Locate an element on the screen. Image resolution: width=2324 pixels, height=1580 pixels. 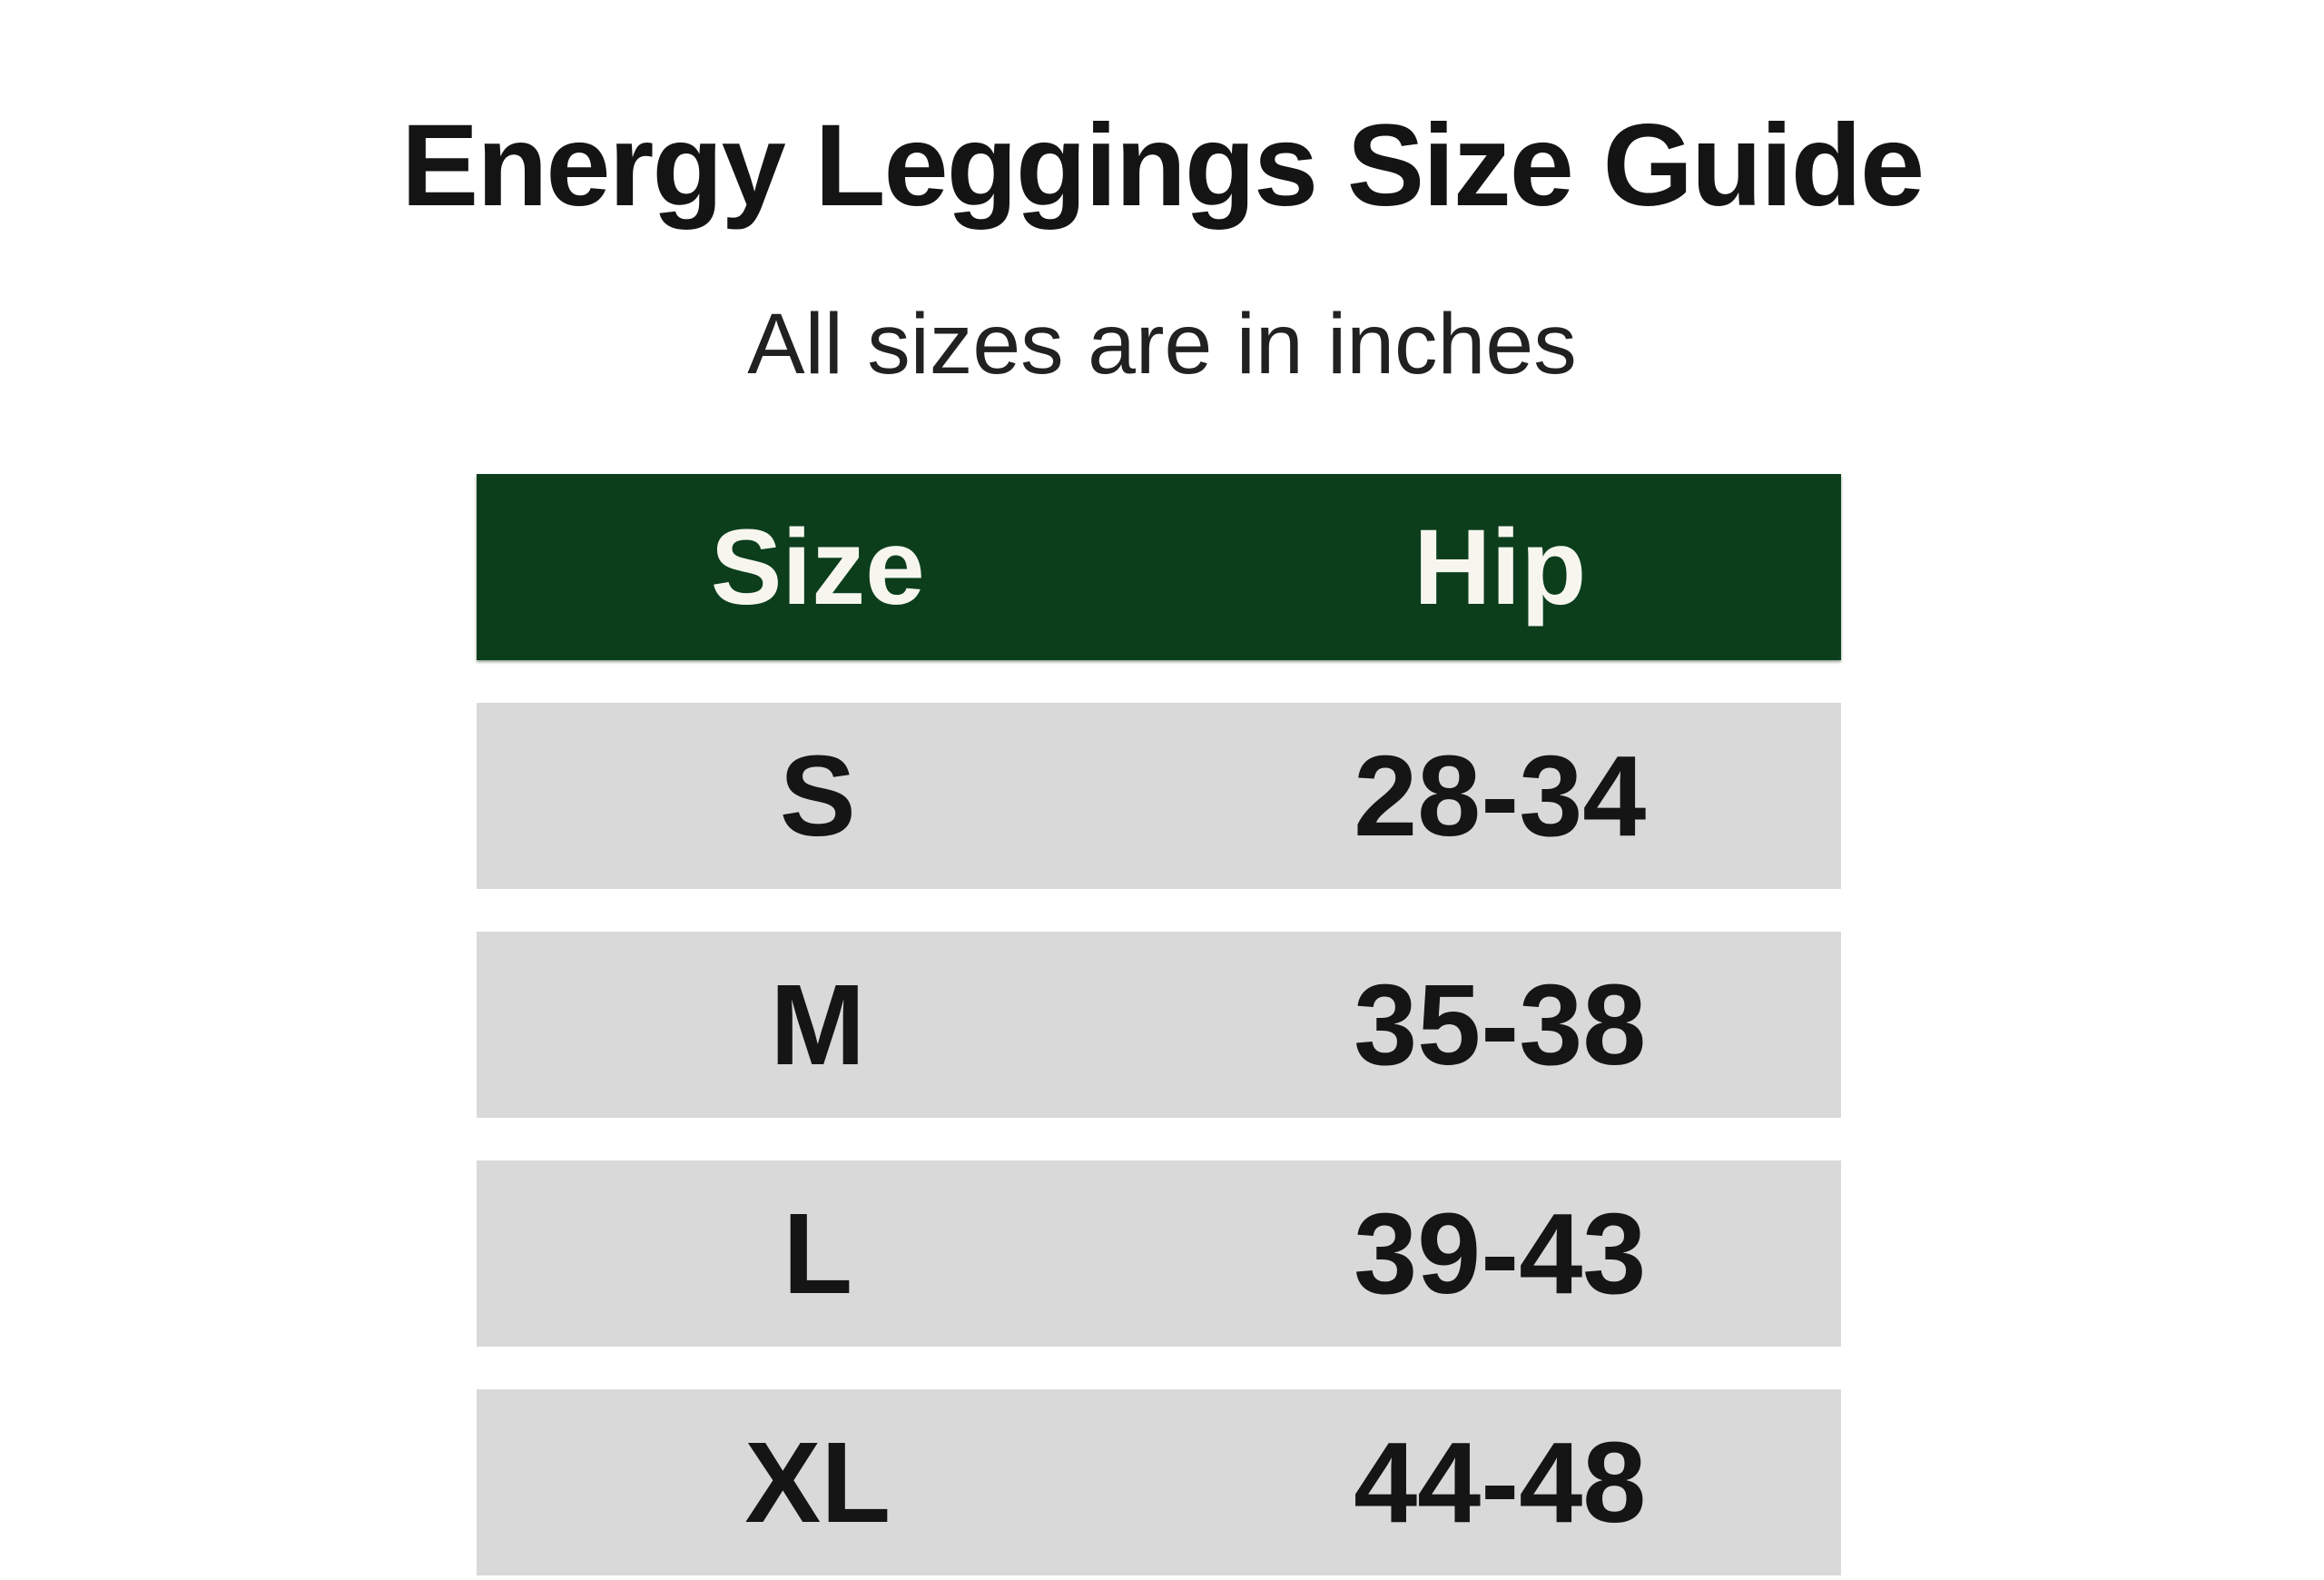
table-row: XL 44-48 is located at coordinates (1159, 1482).